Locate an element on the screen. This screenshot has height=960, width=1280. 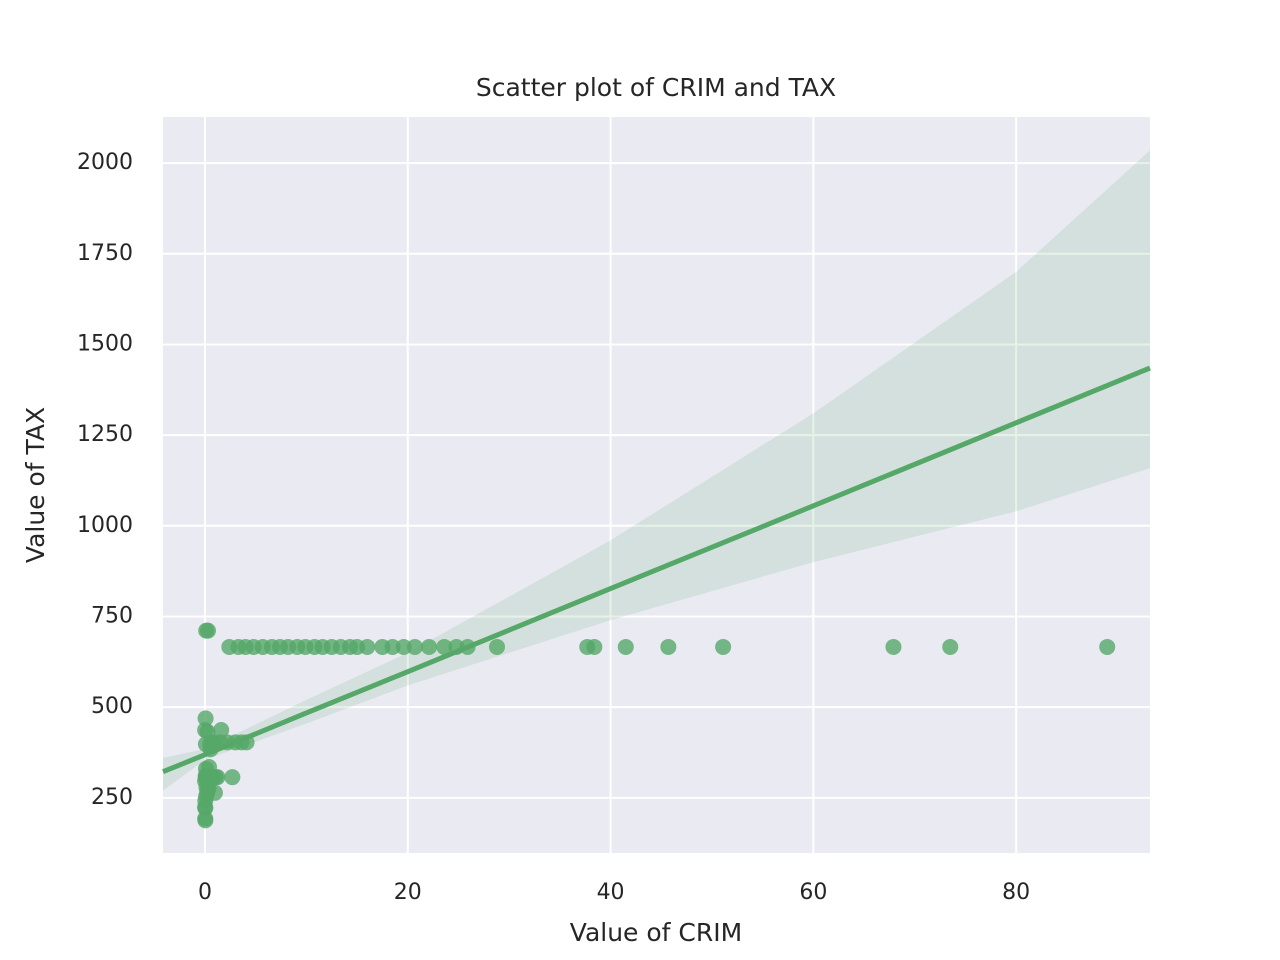
x-tick-label: 80 is located at coordinates (1016, 892).